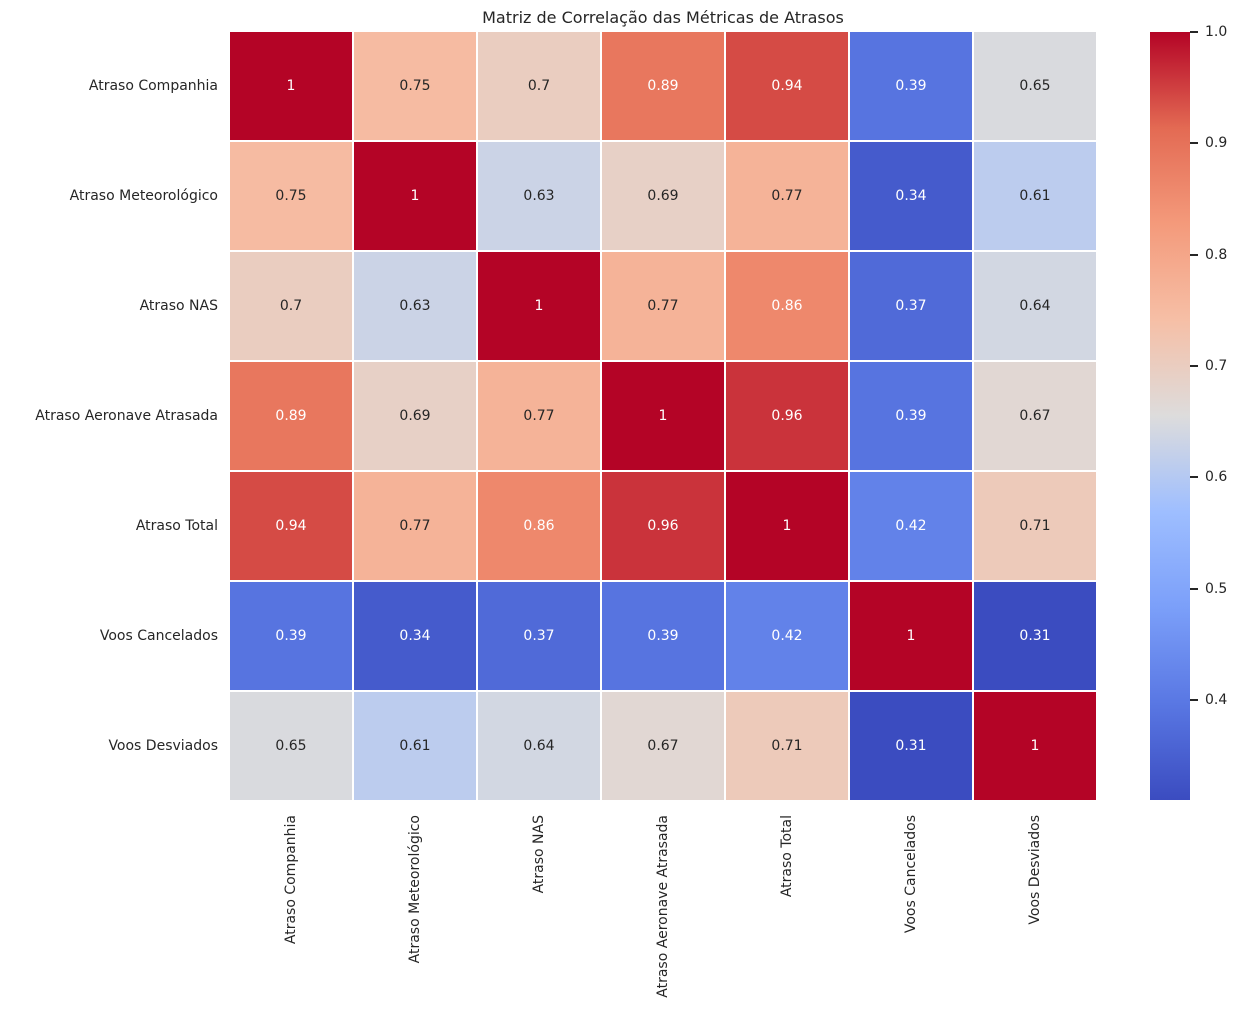 Image resolution: width=1241 pixels, height=1029 pixels. What do you see at coordinates (911, 874) in the screenshot?
I see `x-tick-label: Voos Cancelados` at bounding box center [911, 874].